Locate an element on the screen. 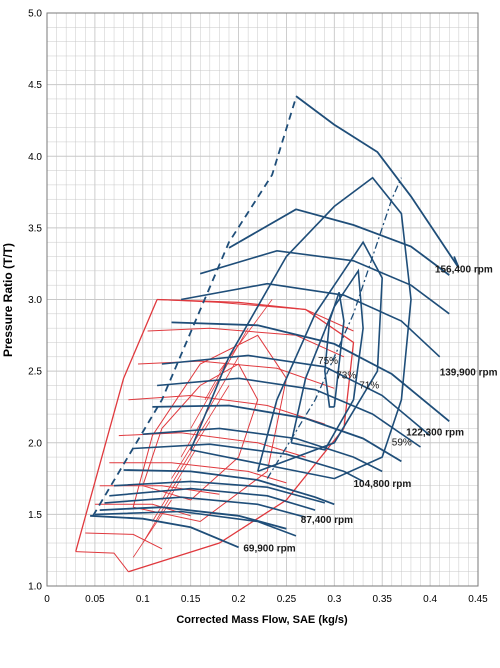 The height and width of the screenshot is (668, 500). x-axis-label: Corrected Mass Flow, SAE (kg/s) is located at coordinates (262, 620).